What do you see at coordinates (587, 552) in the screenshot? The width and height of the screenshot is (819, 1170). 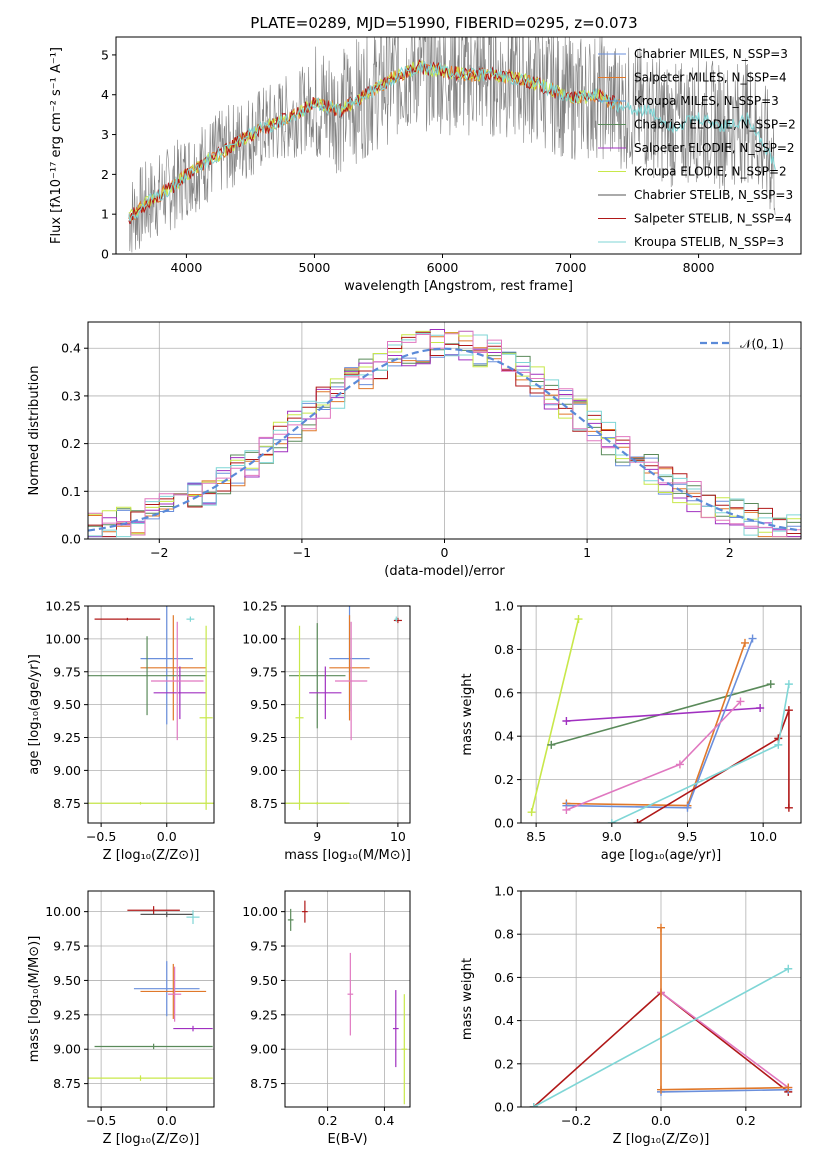 I see `x-tick-label: 1` at bounding box center [587, 552].